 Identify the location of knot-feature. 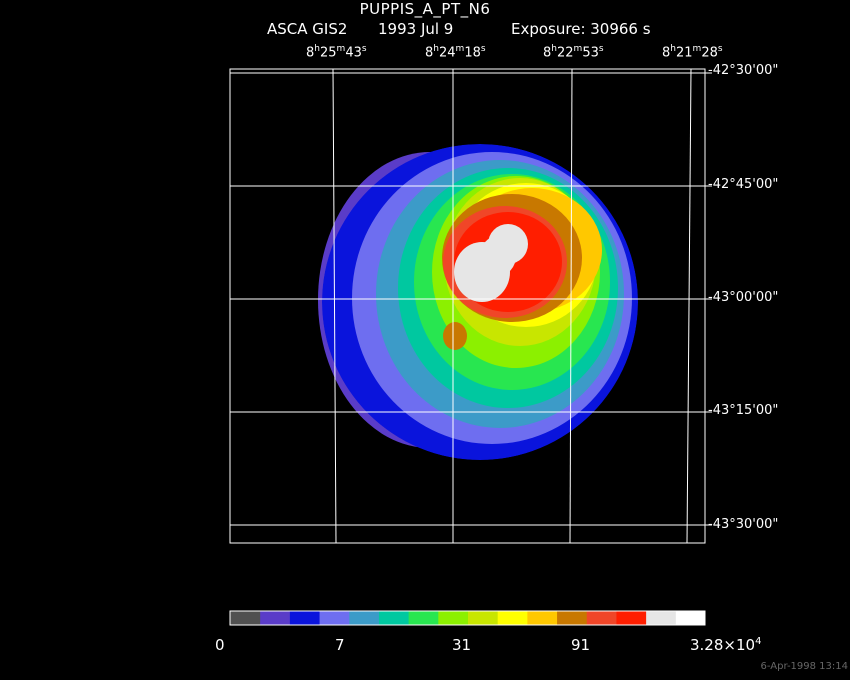
(455, 336).